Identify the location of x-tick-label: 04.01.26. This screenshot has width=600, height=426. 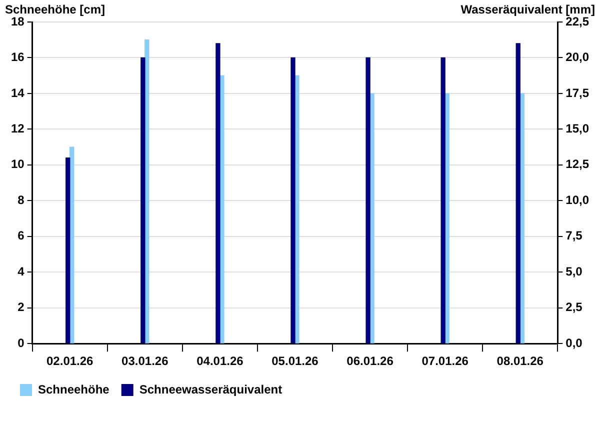
(220, 361).